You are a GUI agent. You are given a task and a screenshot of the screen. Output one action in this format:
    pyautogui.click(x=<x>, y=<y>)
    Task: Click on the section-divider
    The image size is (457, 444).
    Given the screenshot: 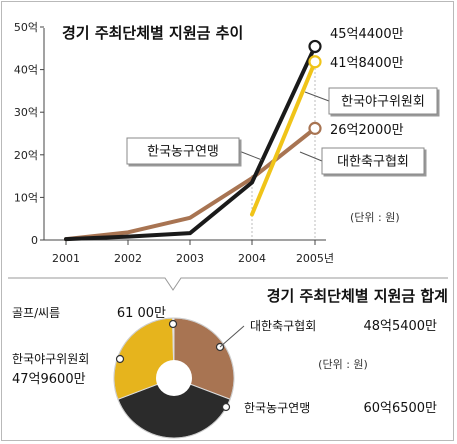 What is the action you would take?
    pyautogui.click(x=228, y=284)
    